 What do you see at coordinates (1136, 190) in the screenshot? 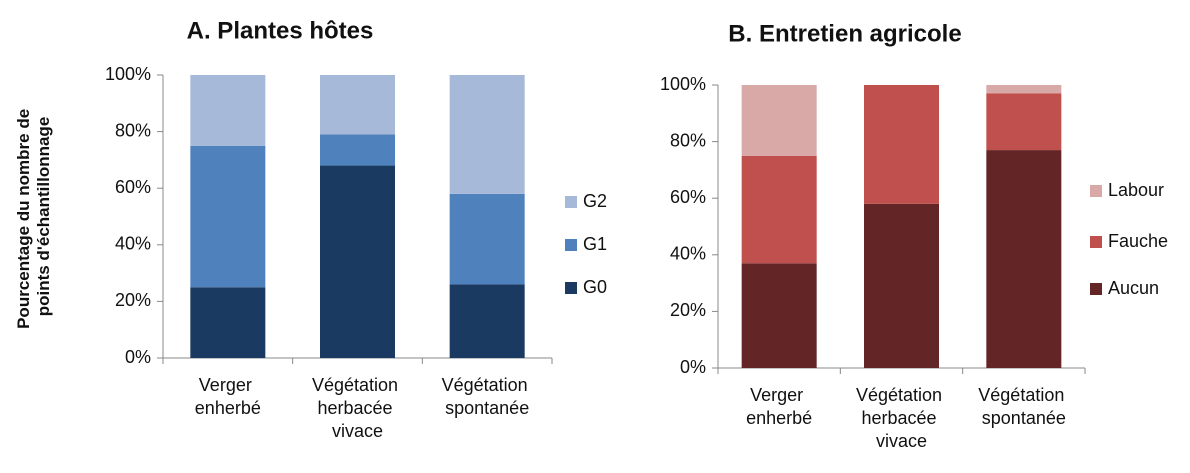
I see `legend-label: Labour` at bounding box center [1136, 190].